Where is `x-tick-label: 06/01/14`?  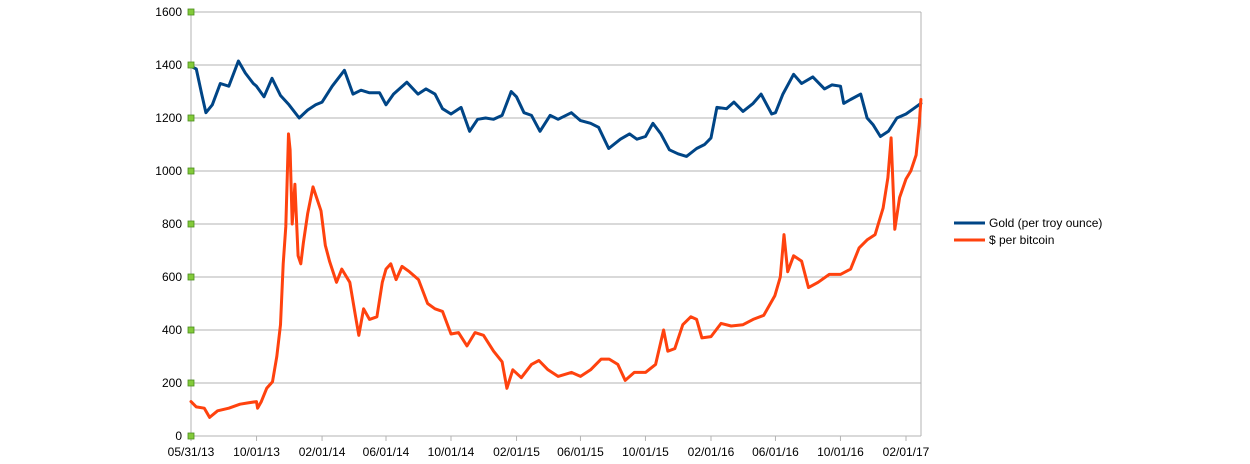
x-tick-label: 06/01/14 is located at coordinates (386, 452).